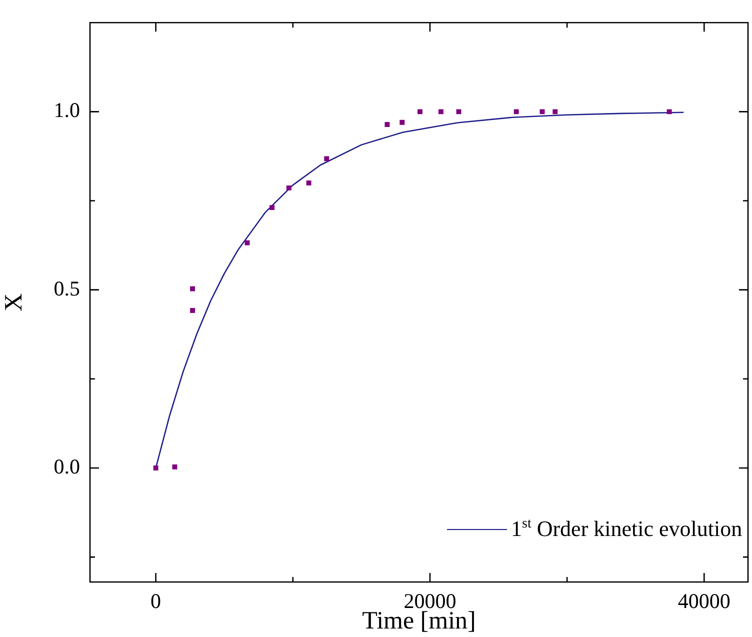 The height and width of the screenshot is (637, 752). What do you see at coordinates (704, 601) in the screenshot?
I see `x-tick-label: 40000` at bounding box center [704, 601].